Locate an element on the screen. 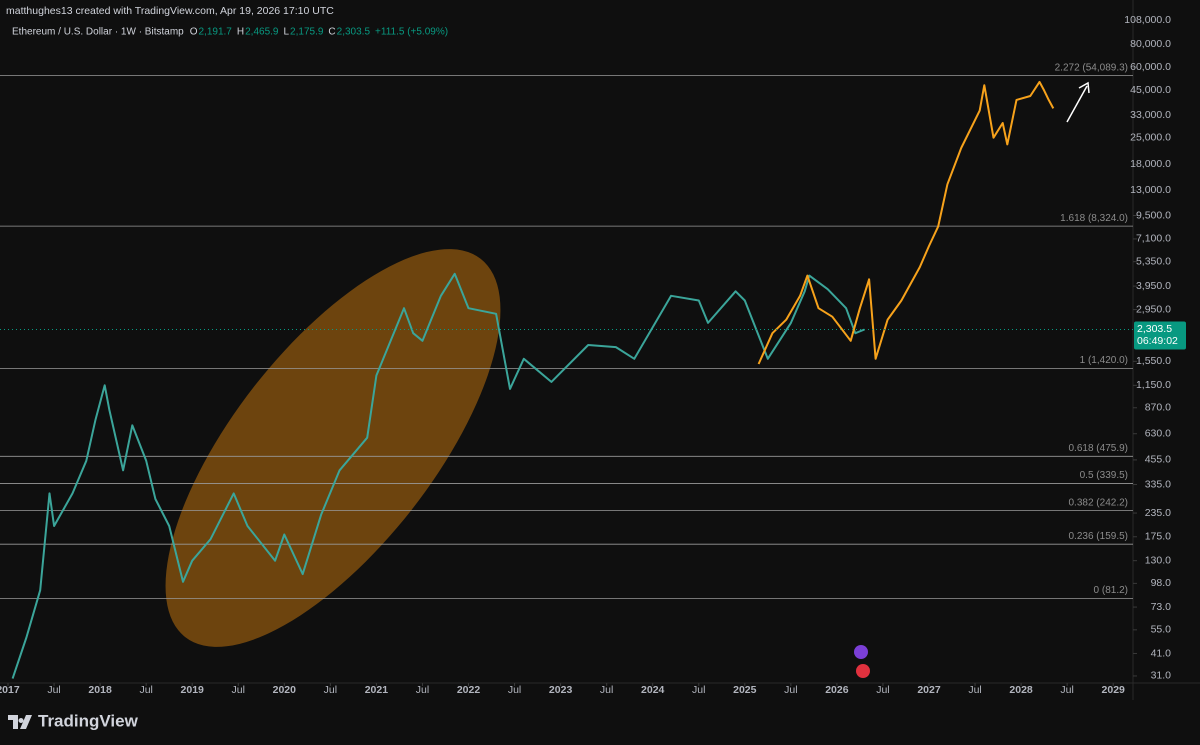 The image size is (1200, 745). y-tick-label: 7,100.0 is located at coordinates (1153, 239).